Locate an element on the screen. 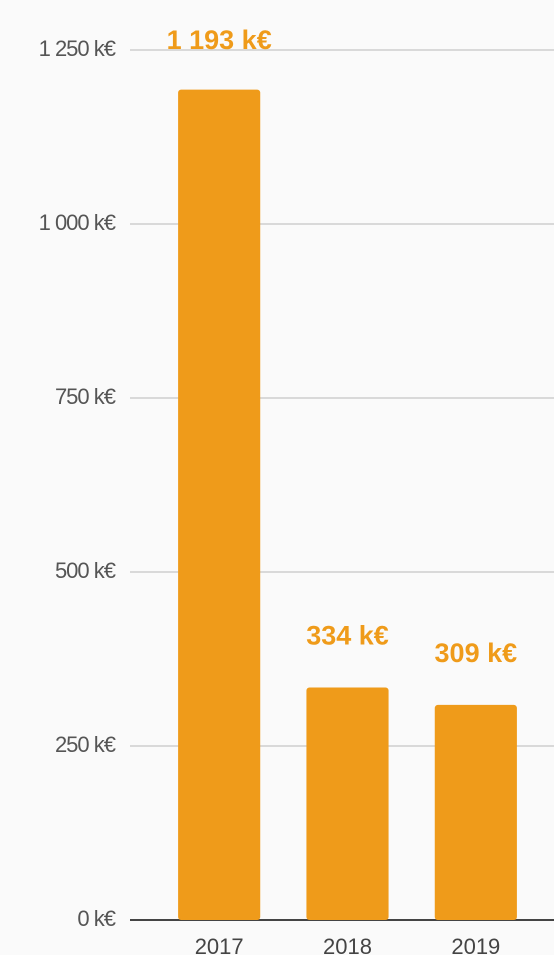  x-tick-label: 2019 is located at coordinates (475, 944).